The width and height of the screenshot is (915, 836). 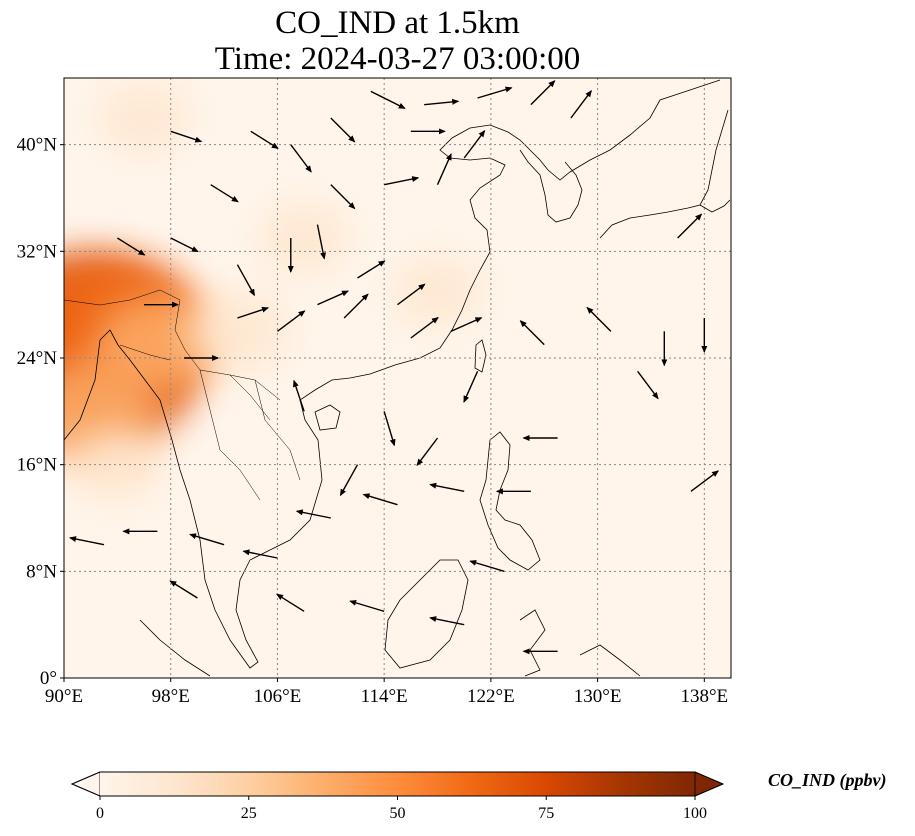 What do you see at coordinates (64, 696) in the screenshot?
I see `lon-tick-label: 90°E` at bounding box center [64, 696].